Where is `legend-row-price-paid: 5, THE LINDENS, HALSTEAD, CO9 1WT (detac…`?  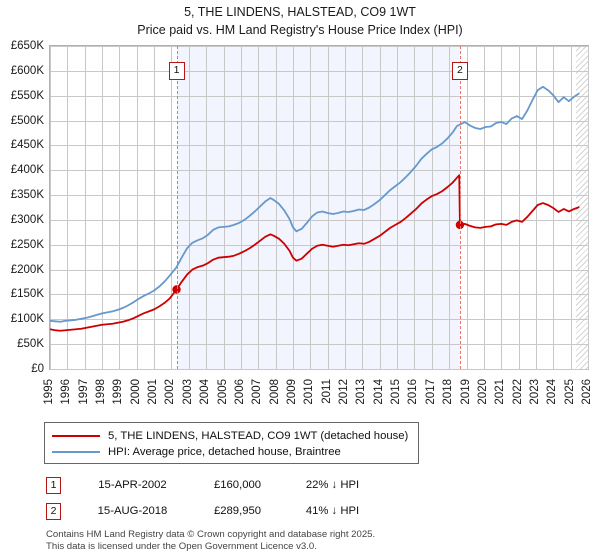 legend-row-price-paid: 5, THE LINDENS, HALSTEAD, CO9 1WT (detac… is located at coordinates (231, 436).